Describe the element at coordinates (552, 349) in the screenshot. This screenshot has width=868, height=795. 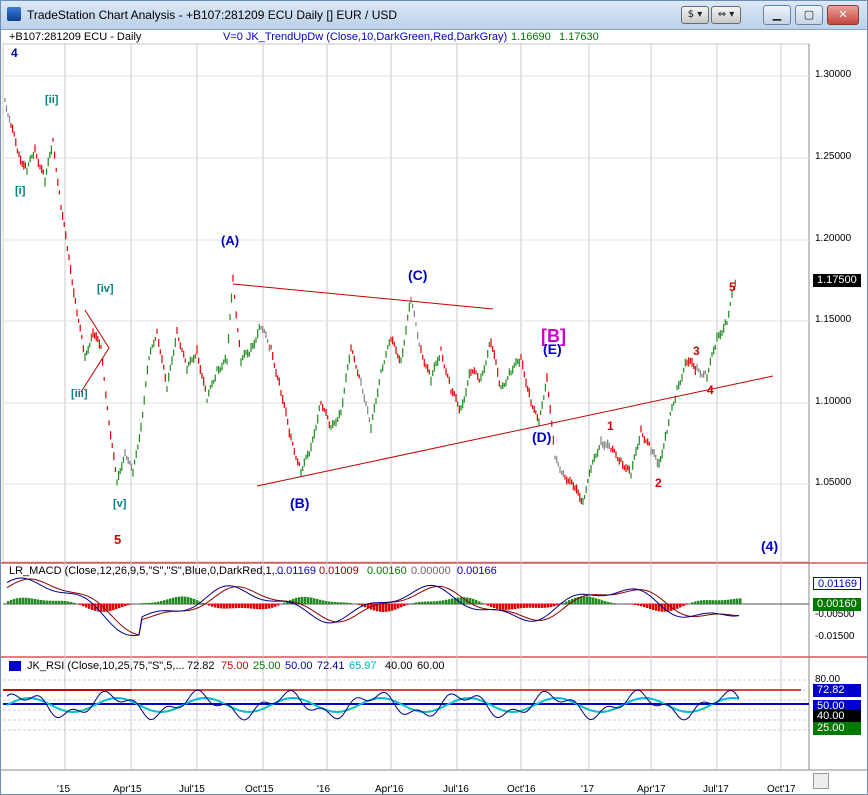
I see `wave-label: (E)` at that location.